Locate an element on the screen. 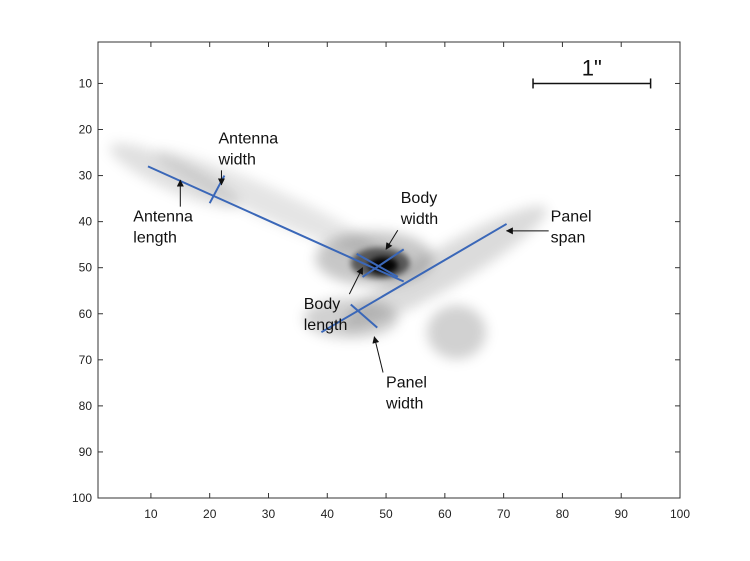 The width and height of the screenshot is (750, 561). antenna-length-line is located at coordinates (276, 224).